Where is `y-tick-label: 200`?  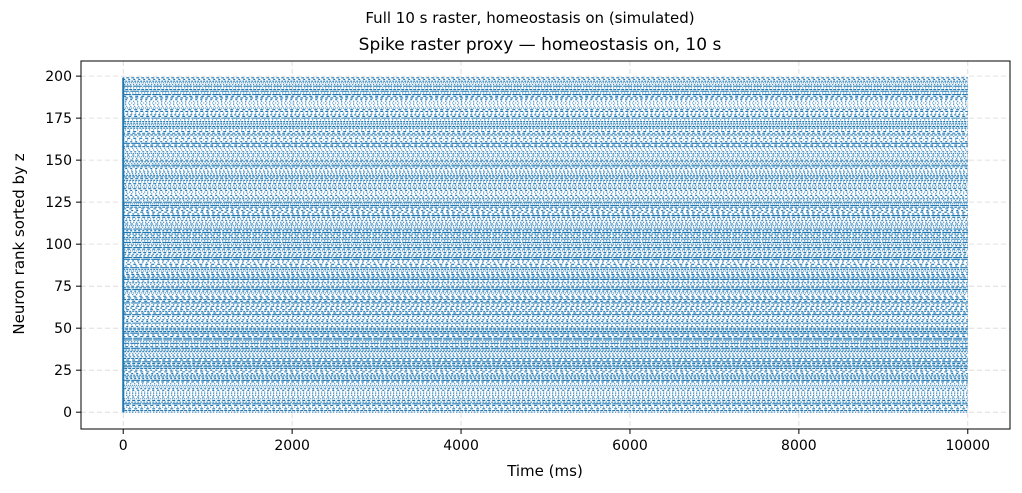 y-tick-label: 200 is located at coordinates (58, 77).